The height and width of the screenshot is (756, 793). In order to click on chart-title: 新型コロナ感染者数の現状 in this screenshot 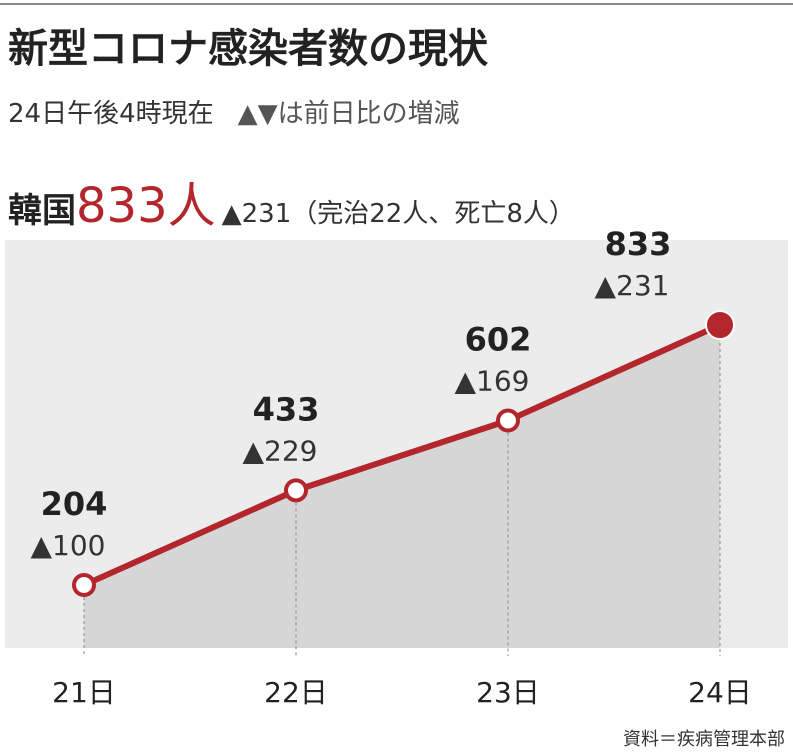, I will do `click(248, 49)`.